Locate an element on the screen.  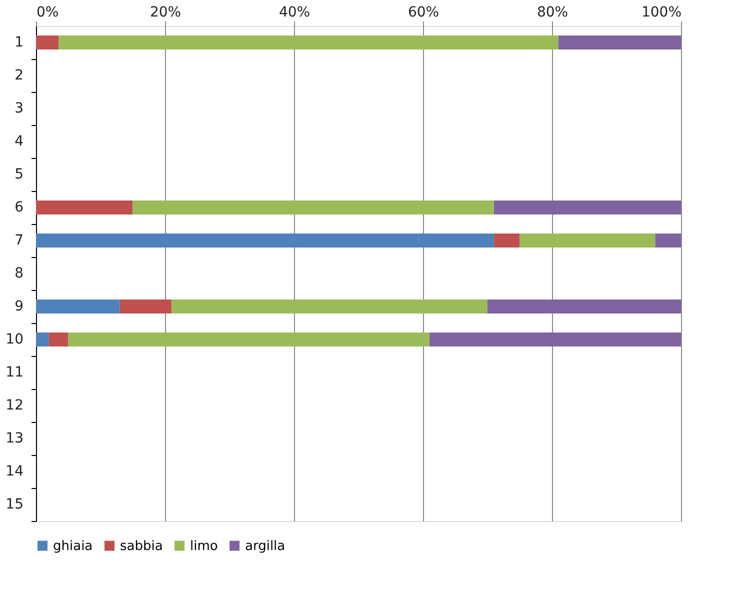
y-tick-label: 13 is located at coordinates (15, 438).